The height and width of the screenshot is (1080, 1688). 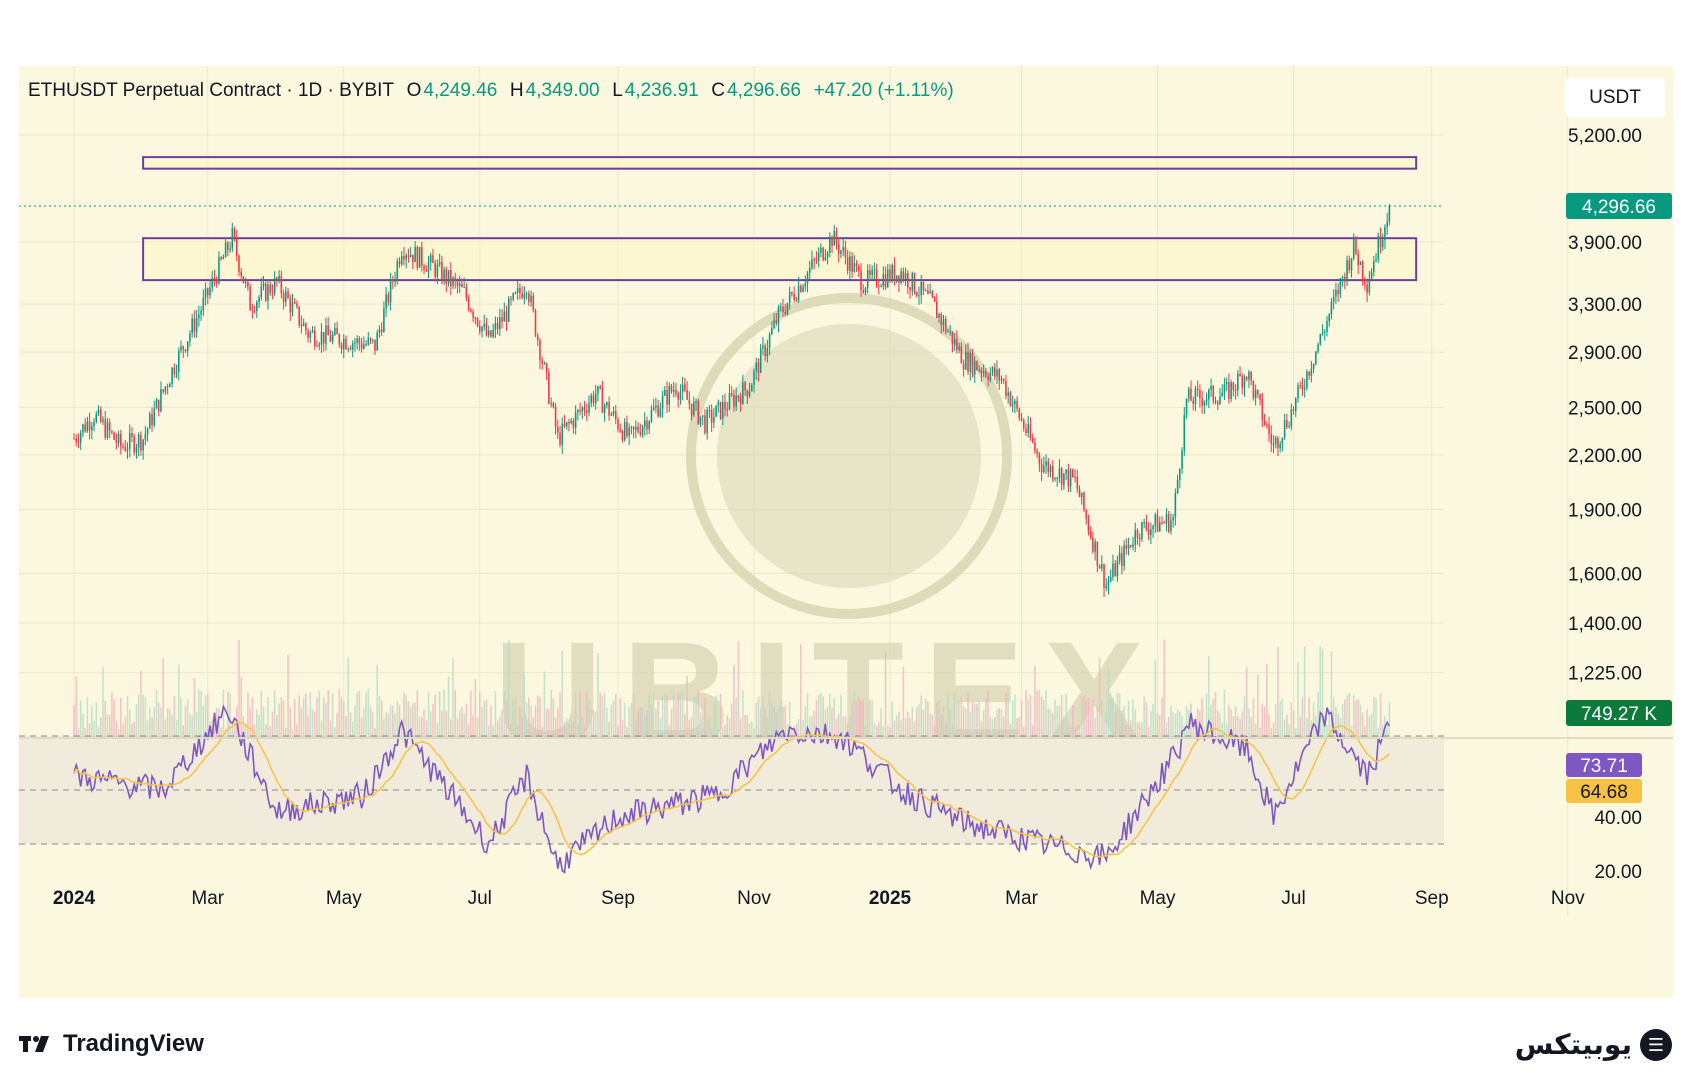 I want to click on symbol-label: ETHUSDT Perpetual Contract · 1D · BYBIT, so click(x=211, y=90).